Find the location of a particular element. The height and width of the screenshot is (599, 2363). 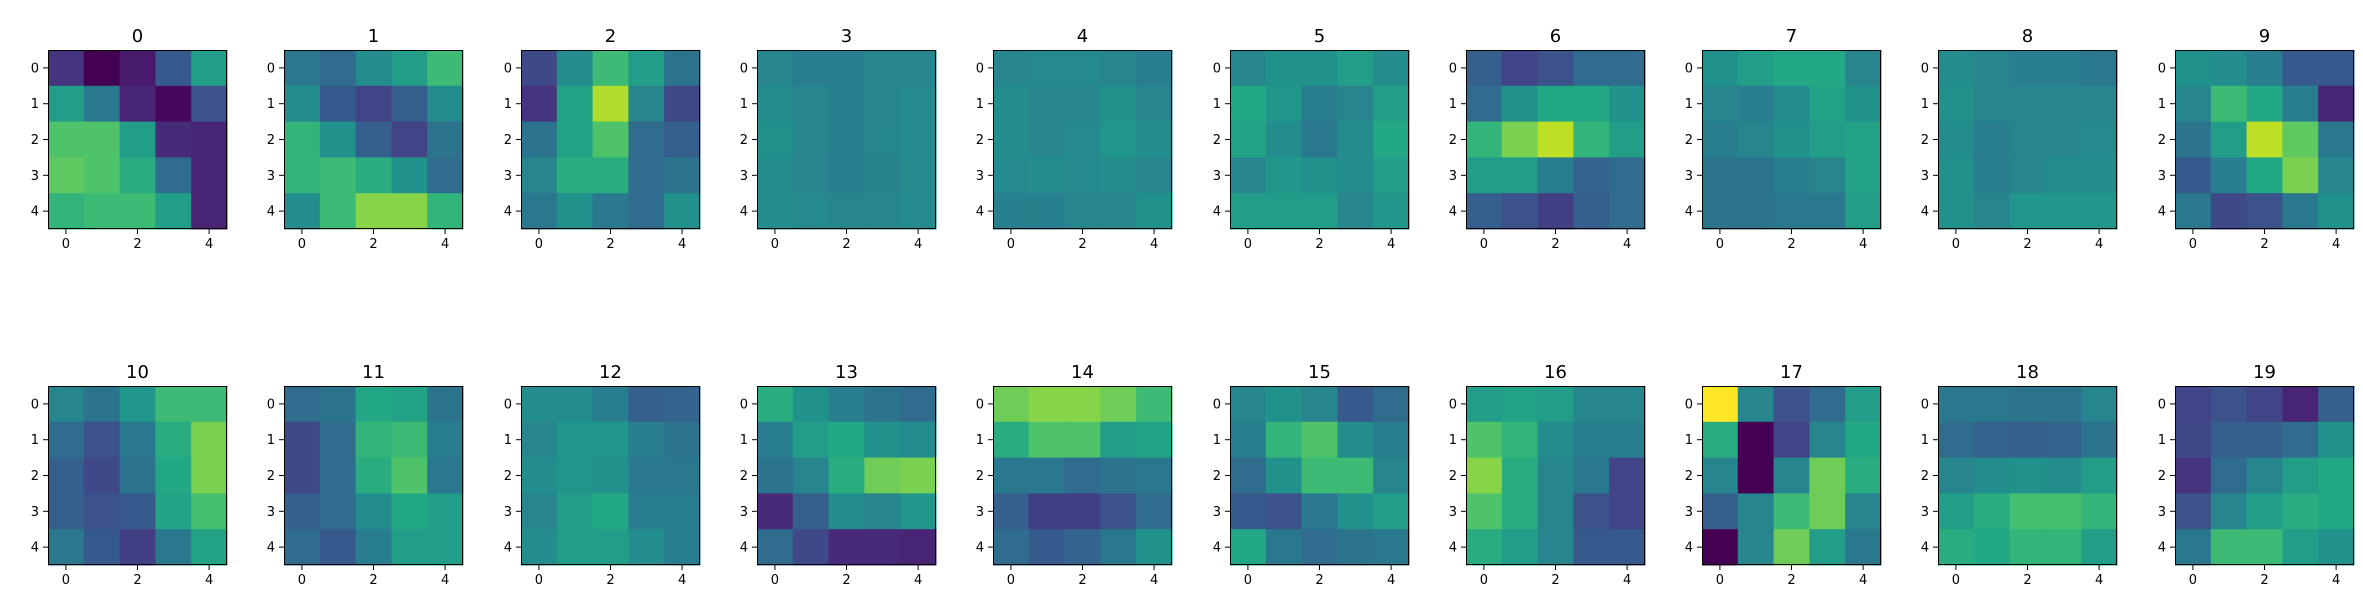

panel-title: 1 is located at coordinates (373, 36).